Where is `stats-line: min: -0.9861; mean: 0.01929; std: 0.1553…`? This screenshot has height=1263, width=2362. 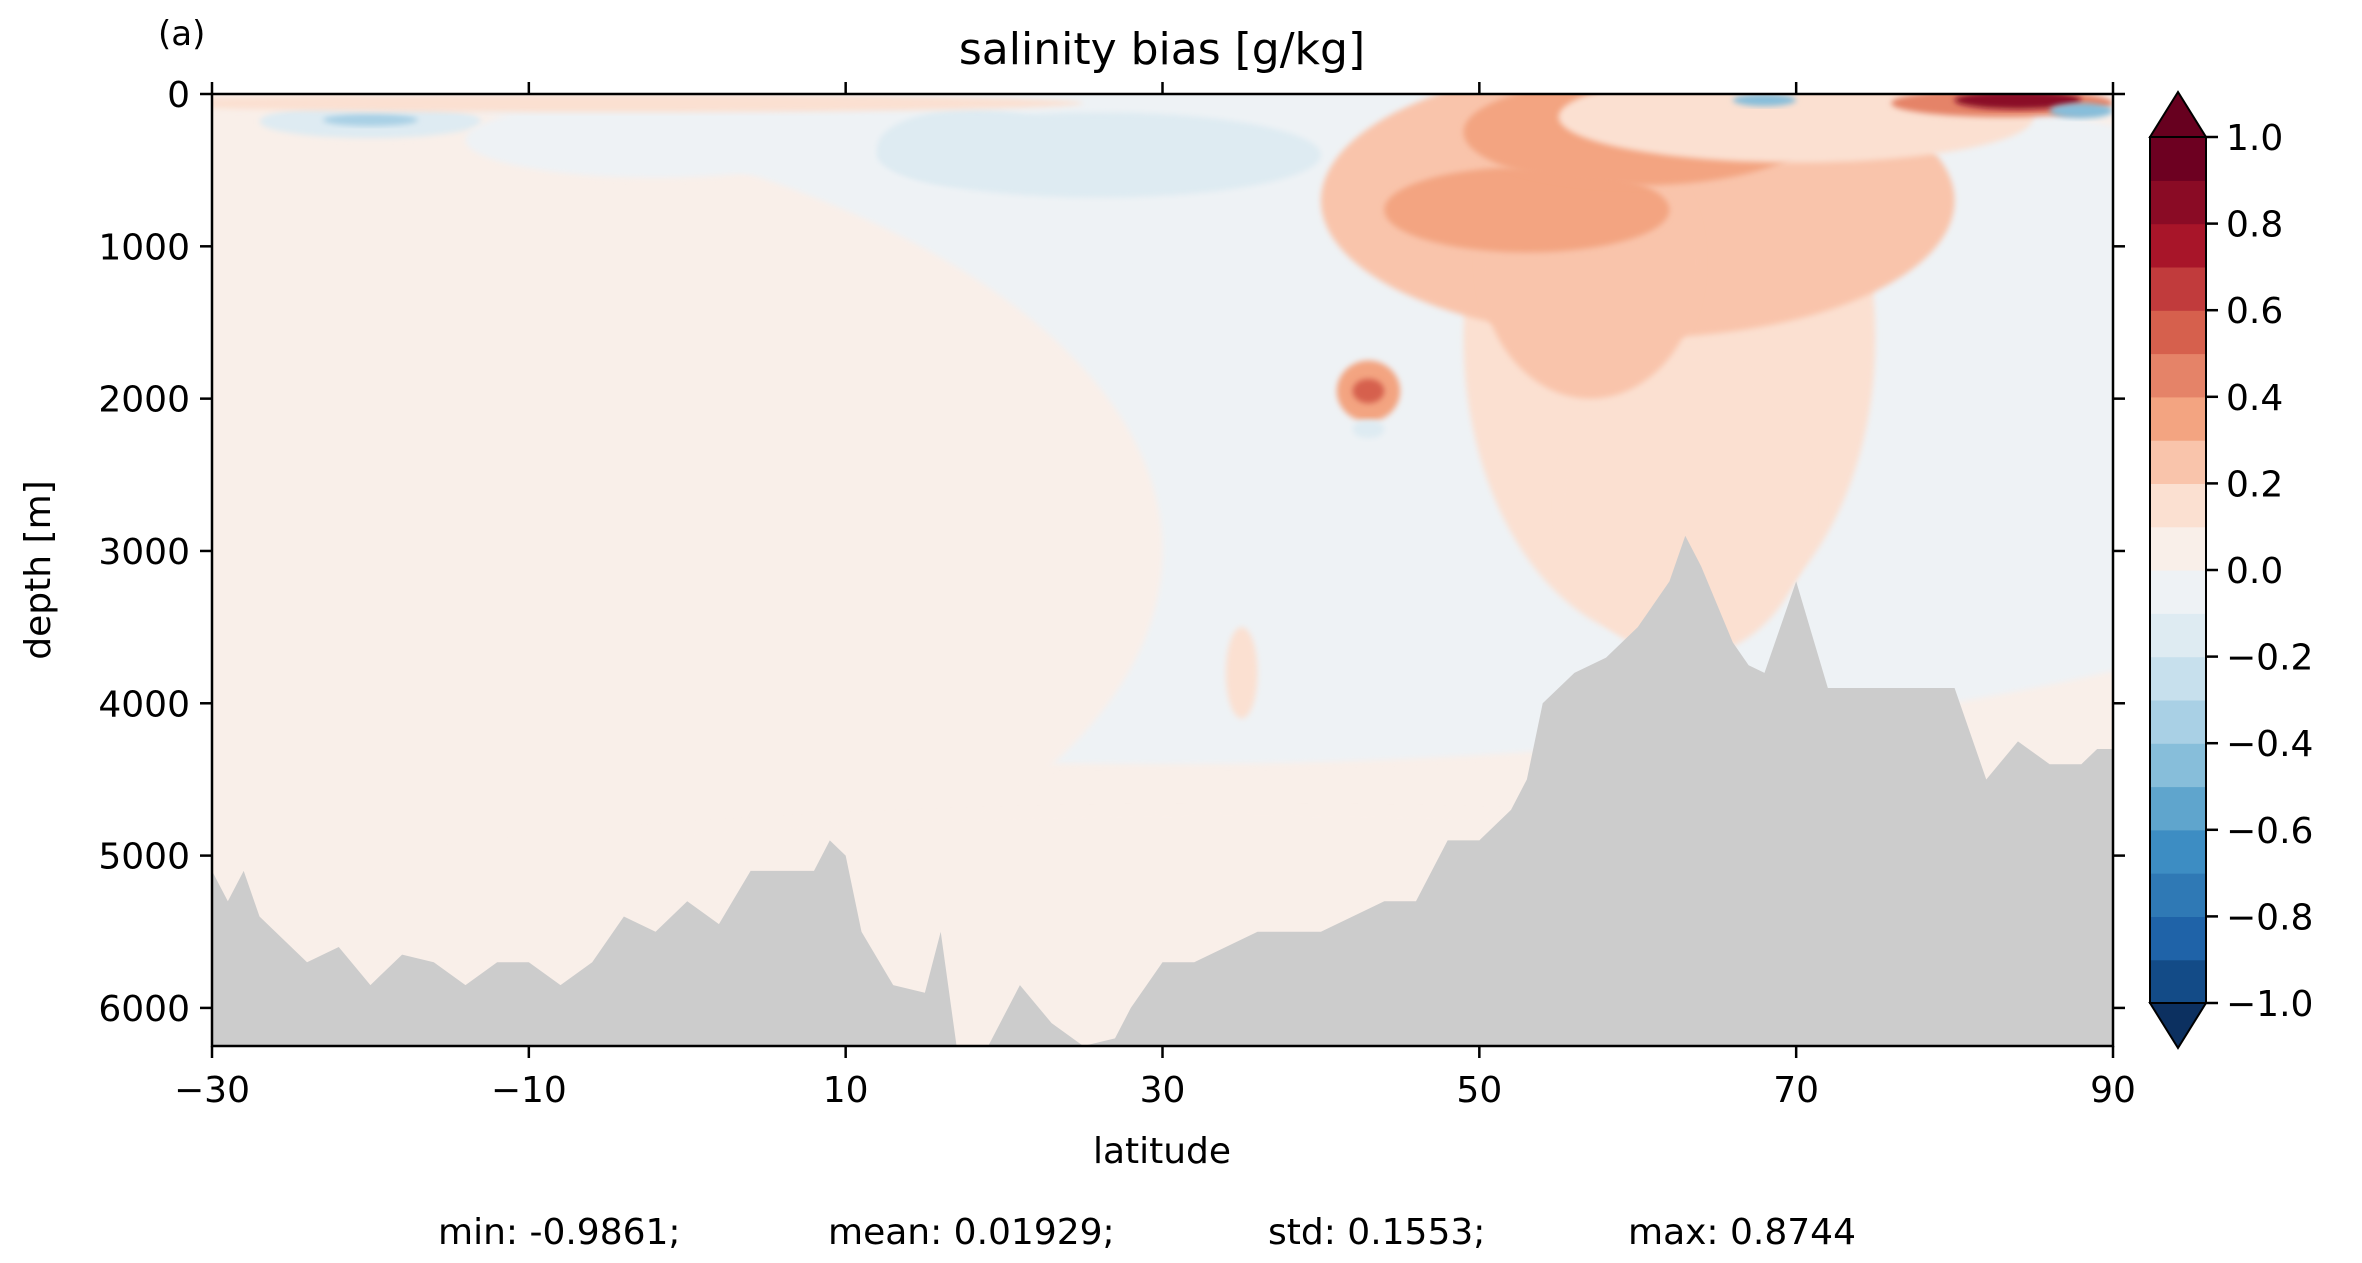
stats-line: min: -0.9861; mean: 0.01929; std: 0.1553… is located at coordinates (1147, 1232).